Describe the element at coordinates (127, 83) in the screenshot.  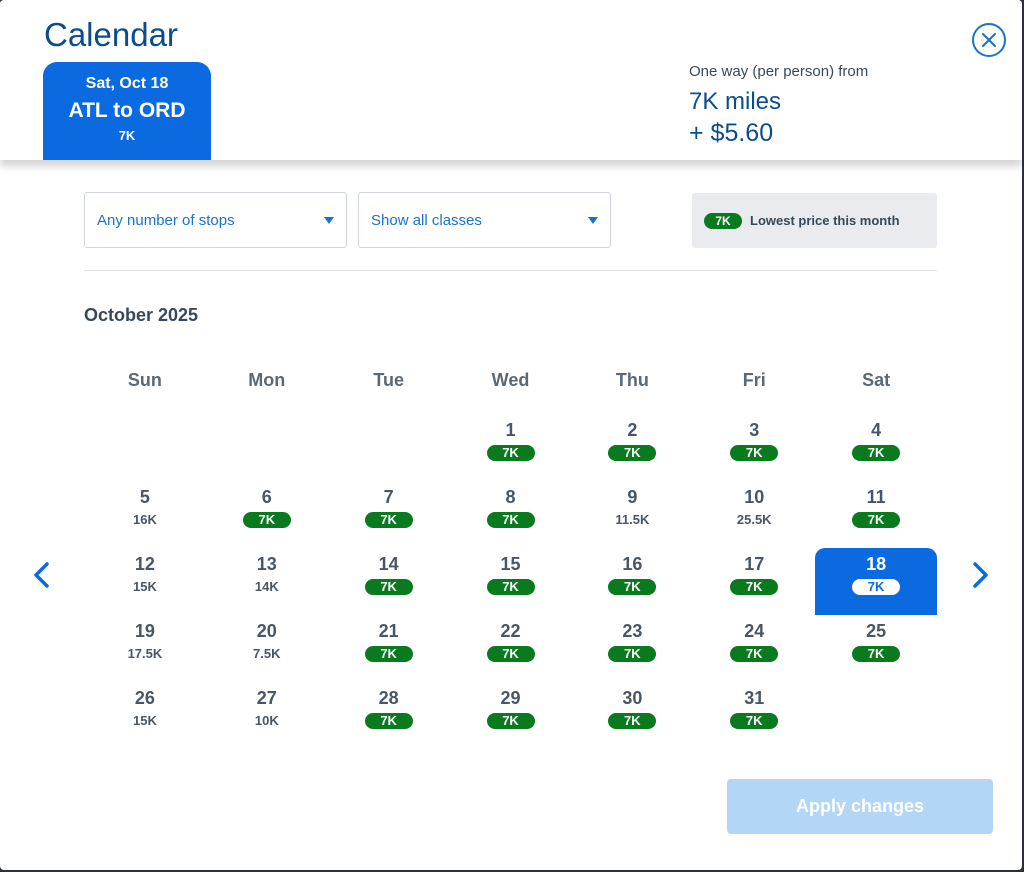
I see `trip-date: Sat, Oct 18` at that location.